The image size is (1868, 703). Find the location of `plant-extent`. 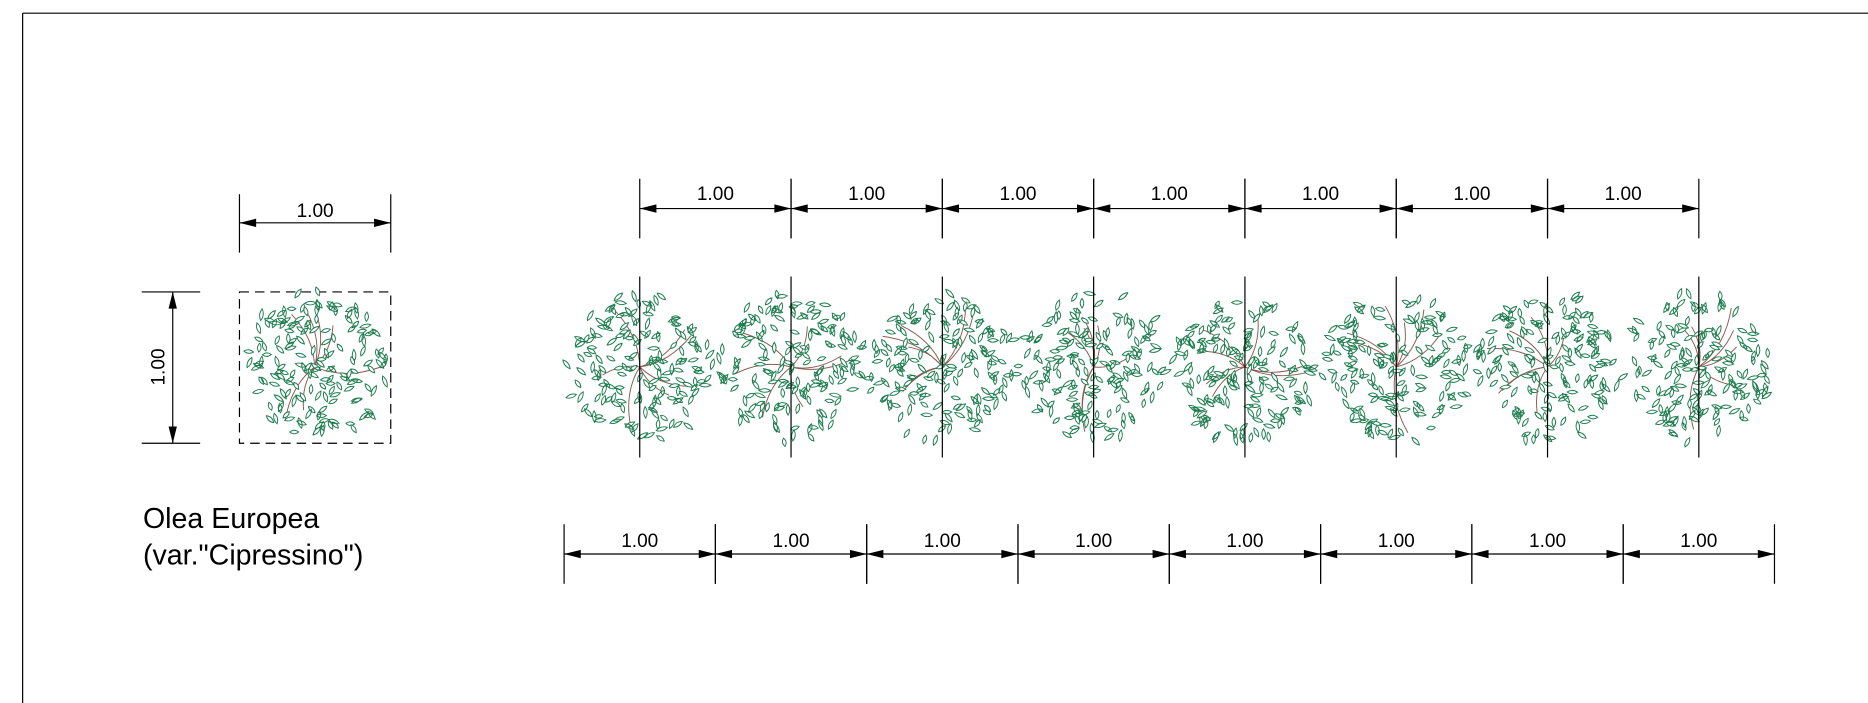

plant-extent is located at coordinates (315, 367).